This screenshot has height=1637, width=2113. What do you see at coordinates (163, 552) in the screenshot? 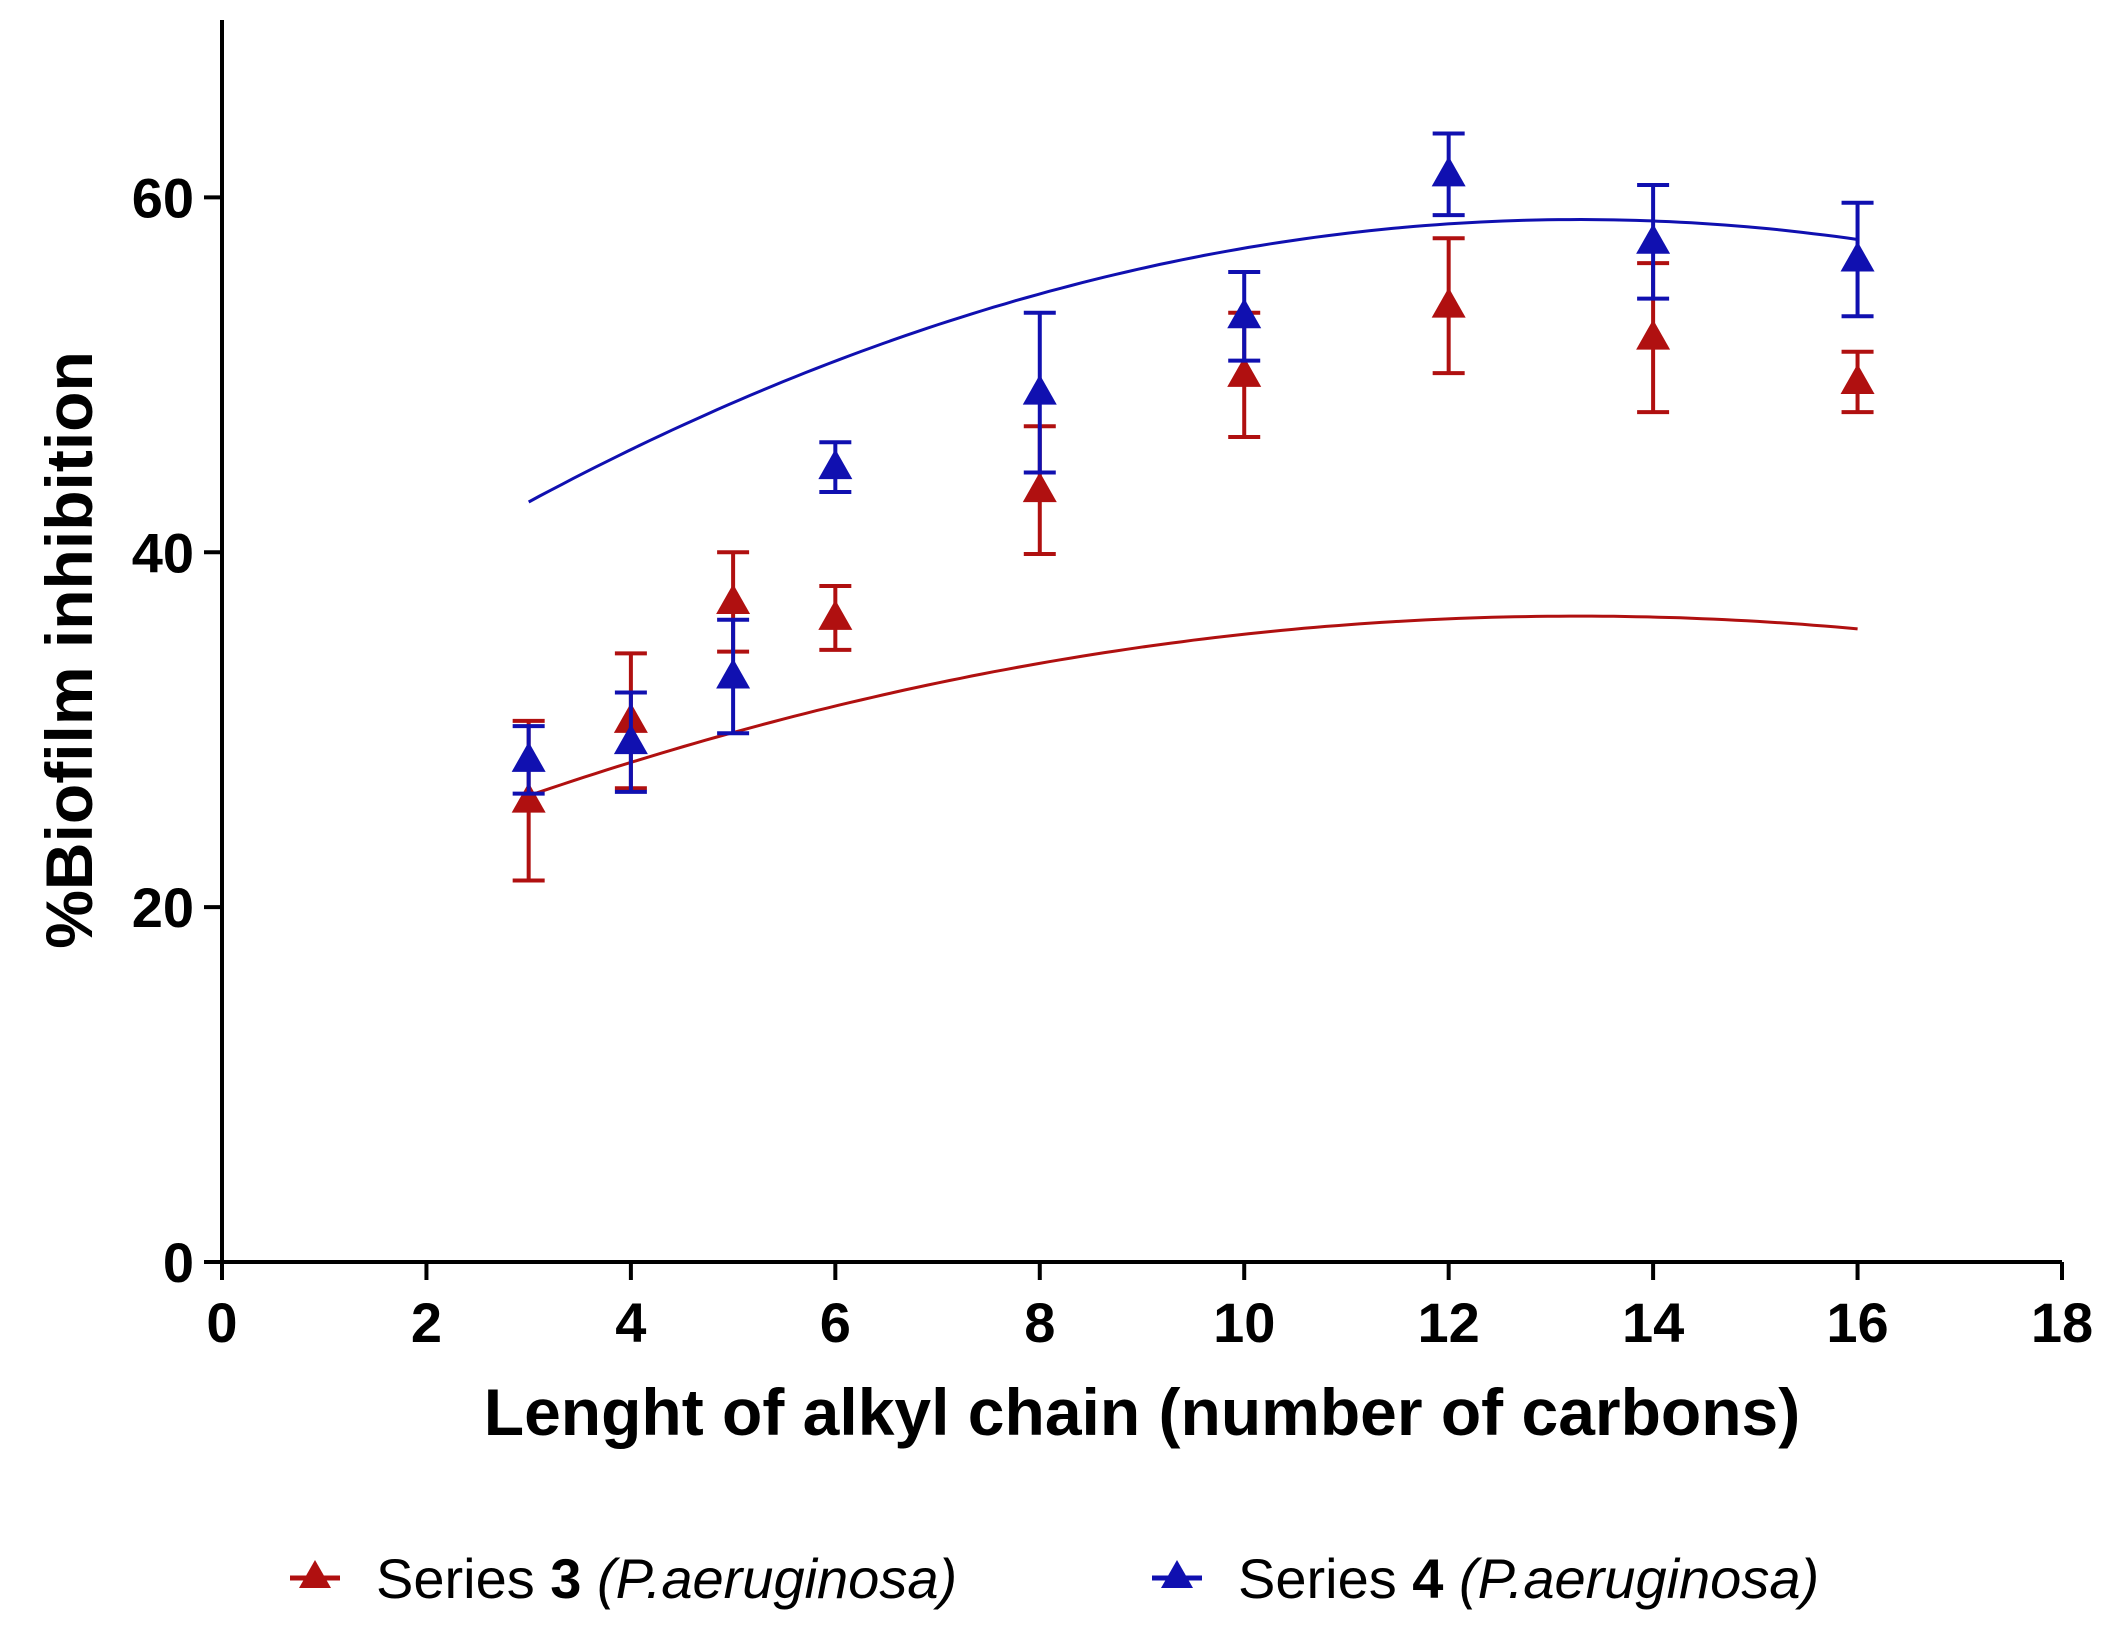
I see `y-tick-label: 40` at bounding box center [163, 552].